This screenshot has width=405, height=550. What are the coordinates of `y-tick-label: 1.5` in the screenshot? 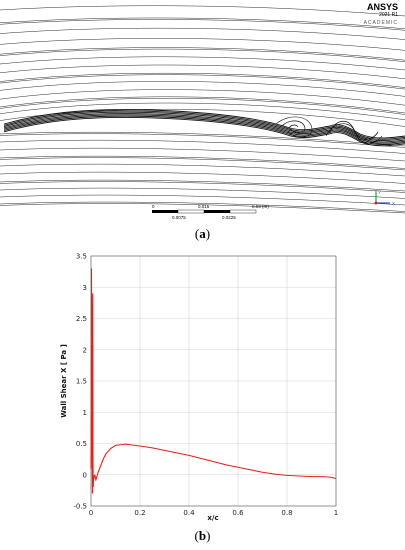 It's located at (81, 382).